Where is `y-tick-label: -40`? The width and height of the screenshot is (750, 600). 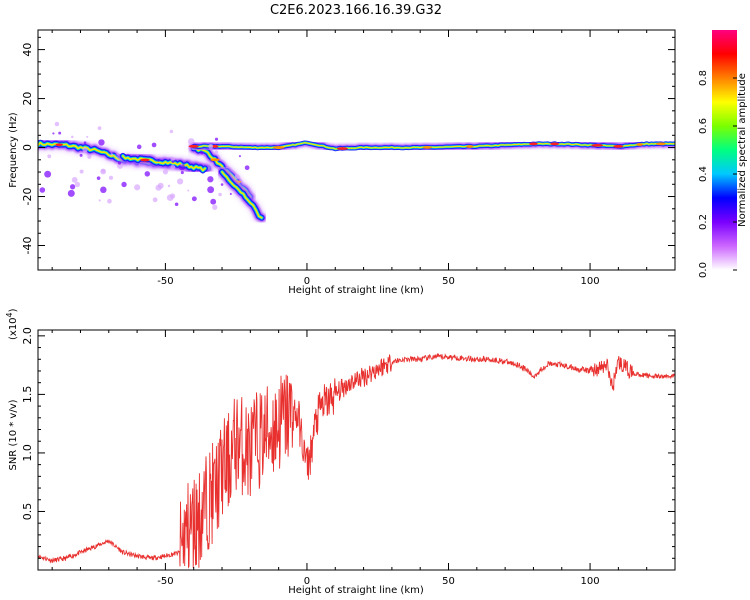 y-tick-label: -40 is located at coordinates (27, 246).